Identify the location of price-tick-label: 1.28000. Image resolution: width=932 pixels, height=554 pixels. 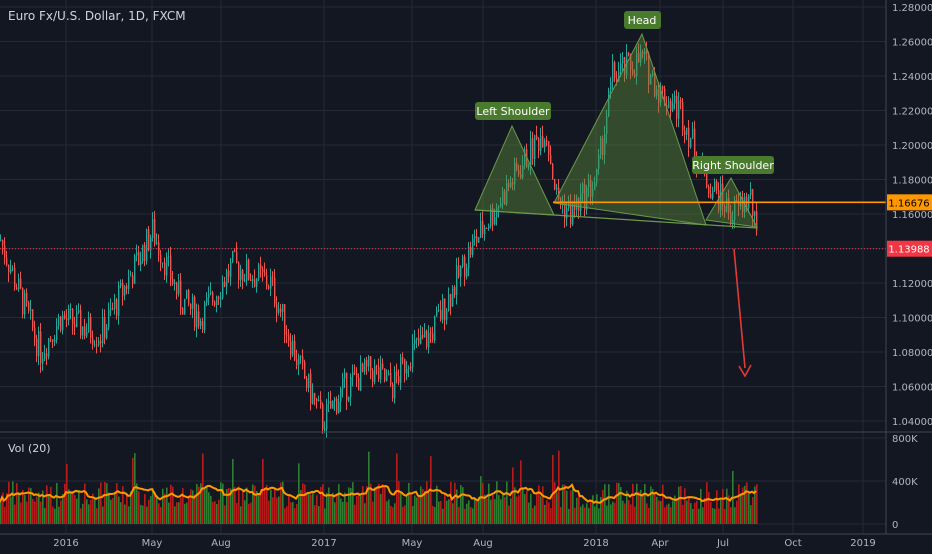
(912, 8).